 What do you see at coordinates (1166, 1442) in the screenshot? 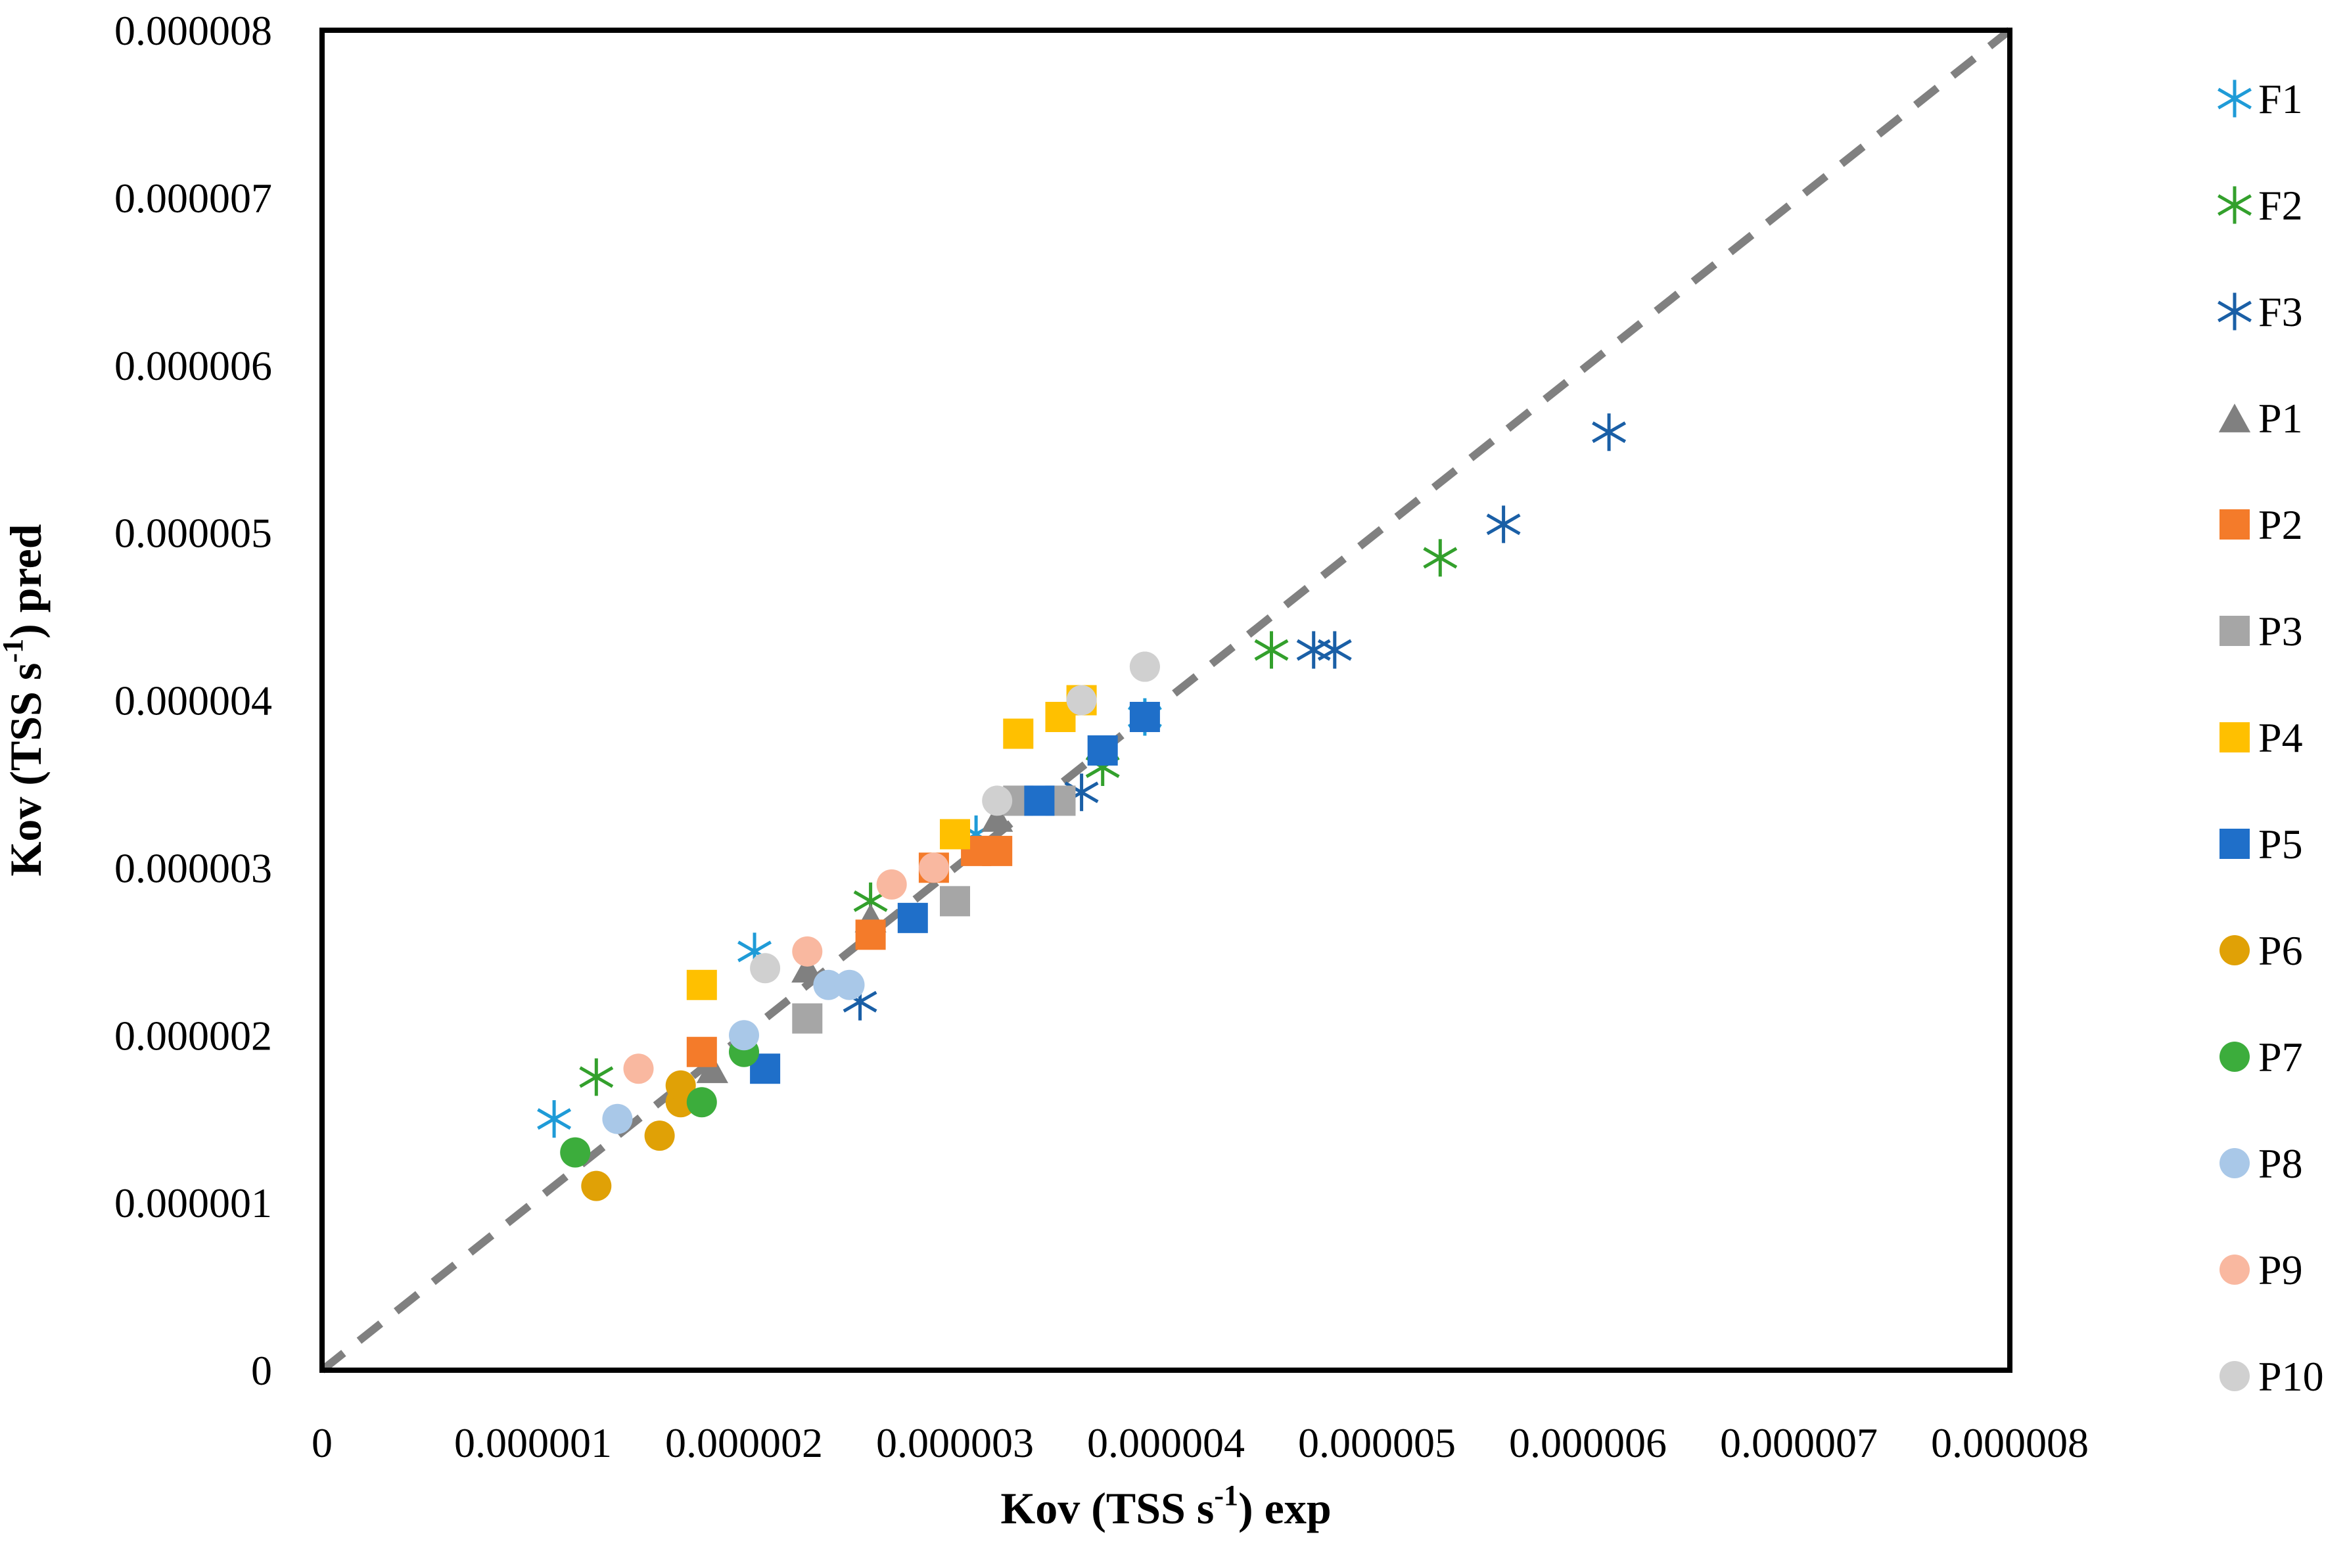
I see `x-tick-label: 0.000004` at bounding box center [1166, 1442].